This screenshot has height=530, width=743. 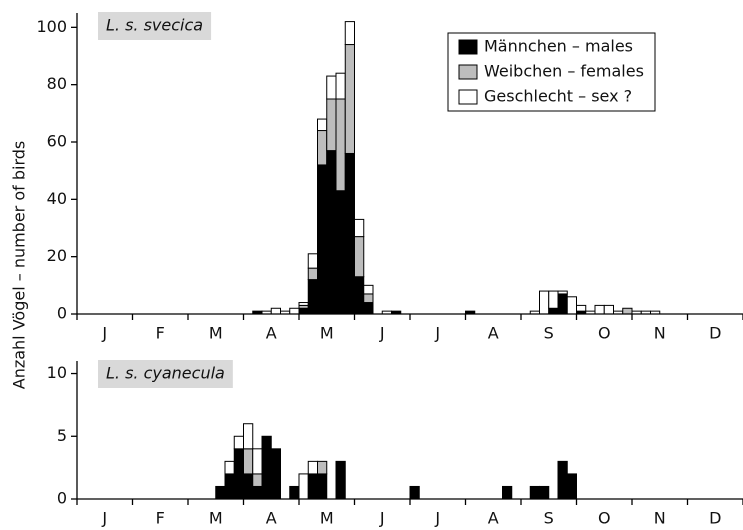 What do you see at coordinates (57, 141) in the screenshot?
I see `y-tick-label: 60` at bounding box center [57, 141].